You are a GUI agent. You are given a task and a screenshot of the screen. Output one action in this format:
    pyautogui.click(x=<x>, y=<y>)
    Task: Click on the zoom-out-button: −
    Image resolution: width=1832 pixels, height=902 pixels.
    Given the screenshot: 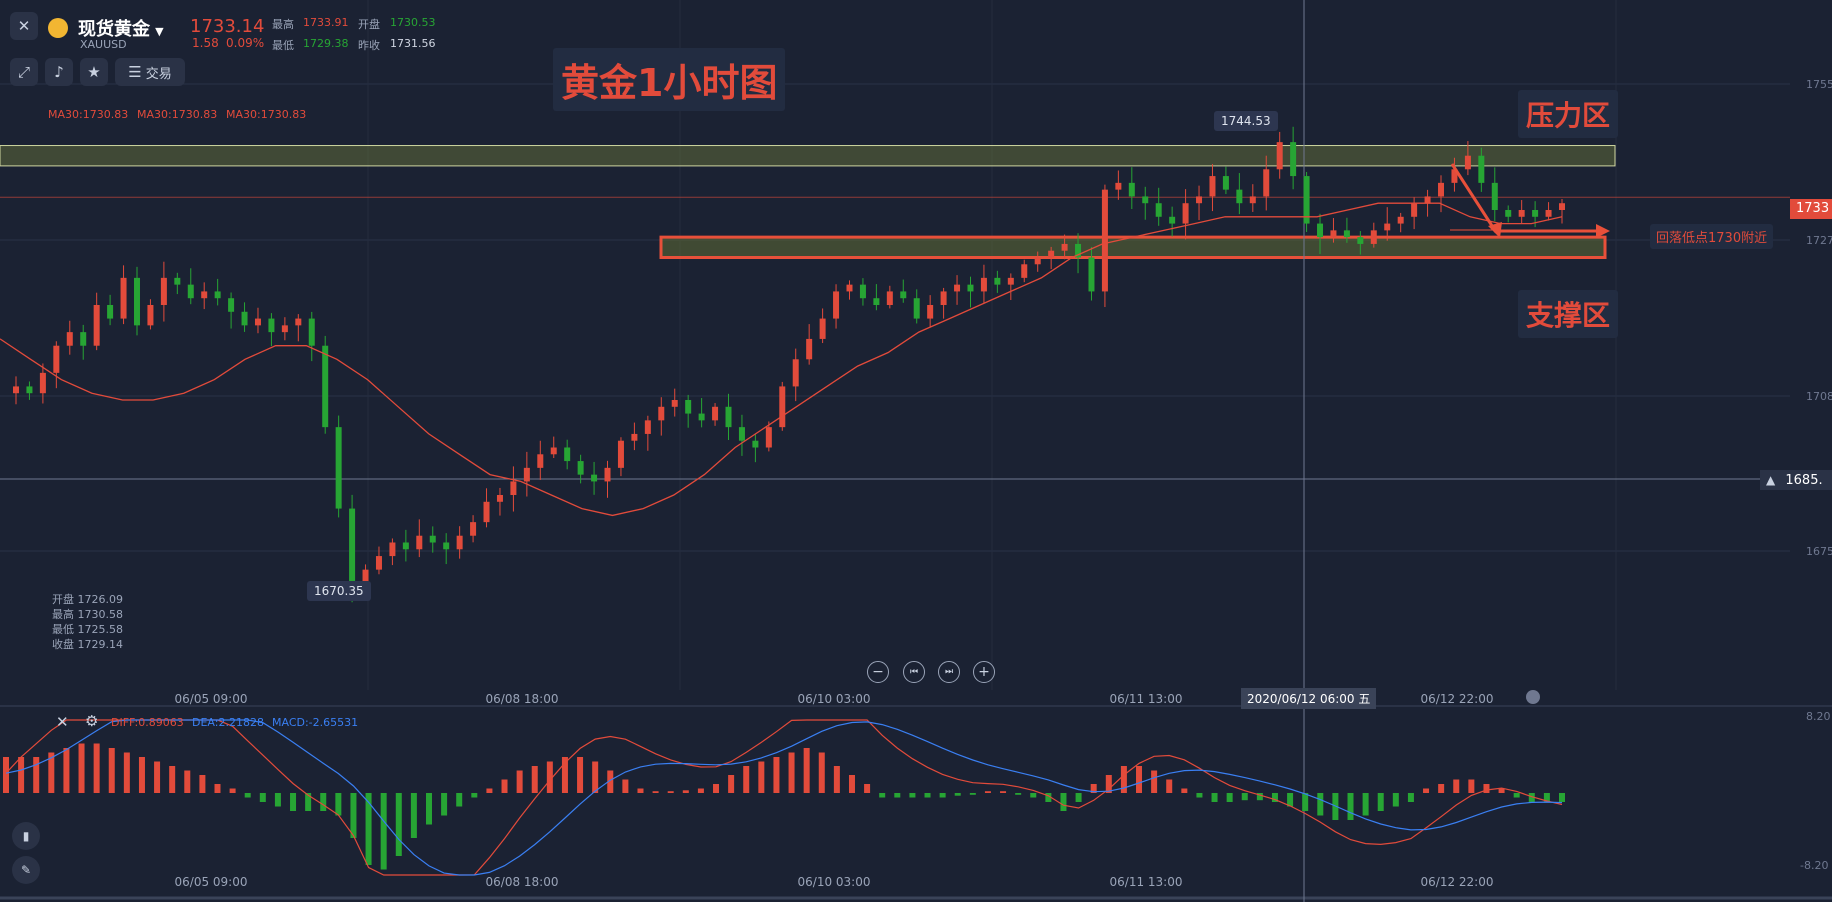 What is the action you would take?
    pyautogui.click(x=878, y=672)
    